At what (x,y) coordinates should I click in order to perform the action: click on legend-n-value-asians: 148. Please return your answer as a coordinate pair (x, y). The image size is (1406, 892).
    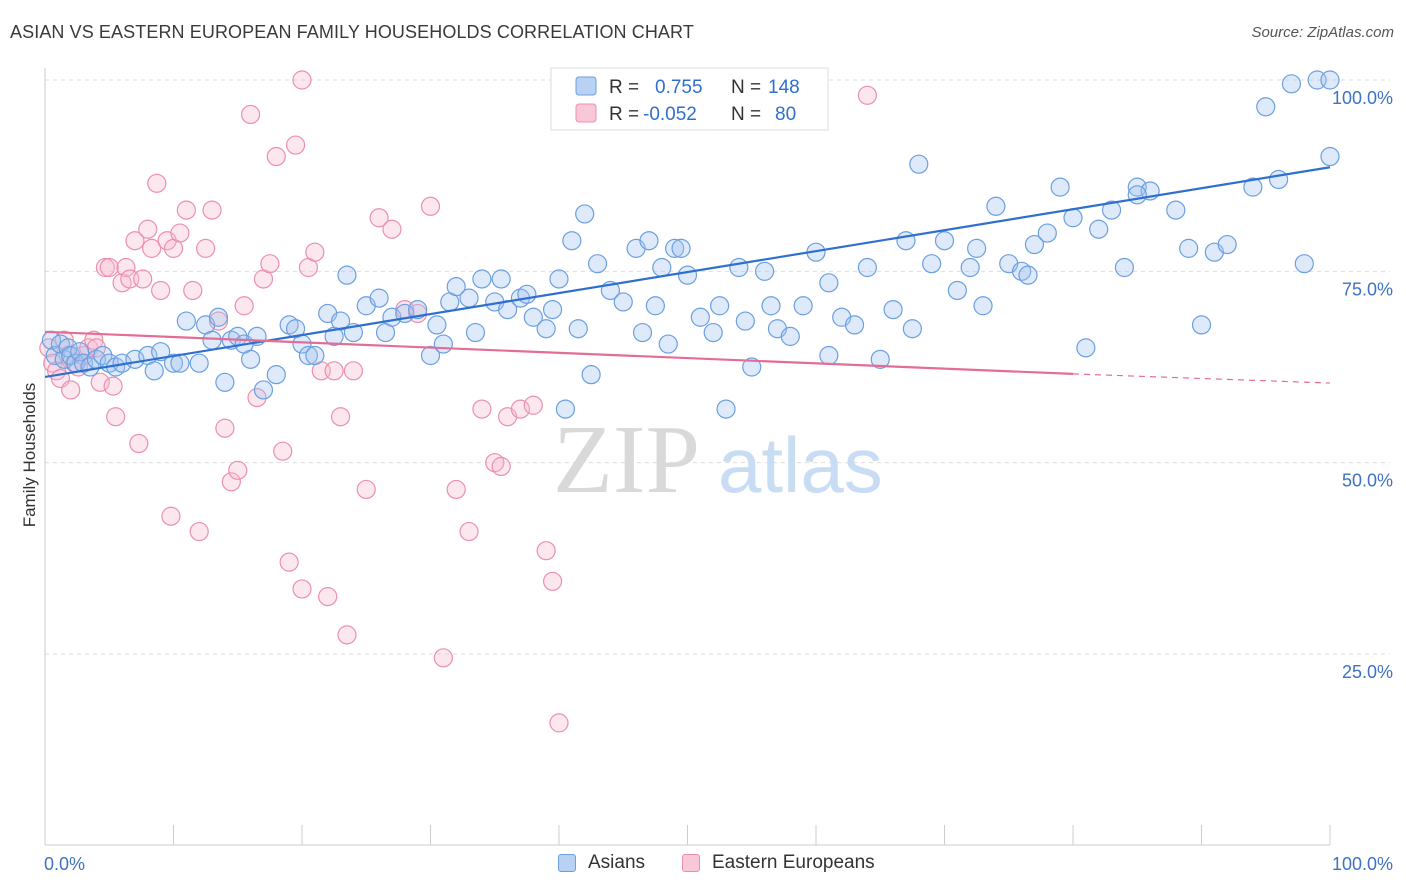
    Looking at the image, I should click on (784, 87).